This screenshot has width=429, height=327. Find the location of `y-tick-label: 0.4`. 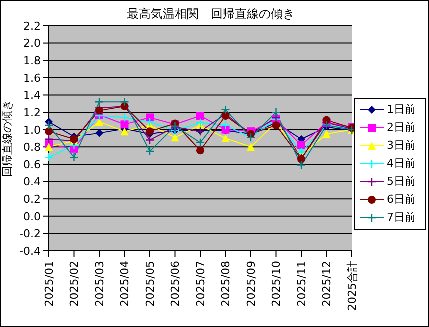

y-tick-label: 0.4 is located at coordinates (32, 182).